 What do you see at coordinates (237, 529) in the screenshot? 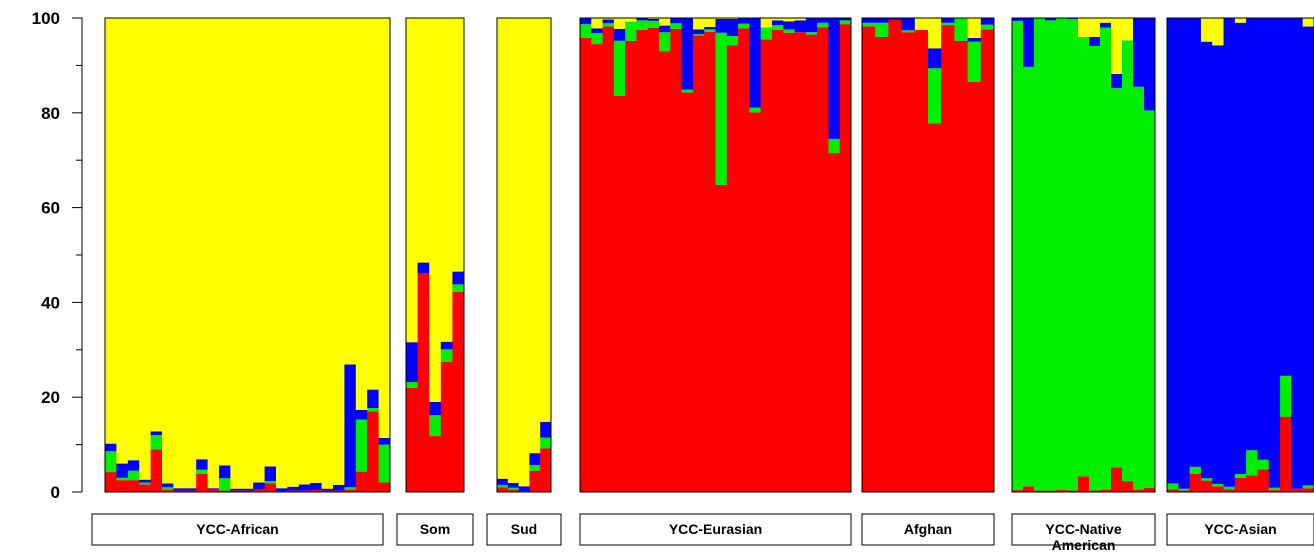
I see `population-label: YCC-African` at bounding box center [237, 529].